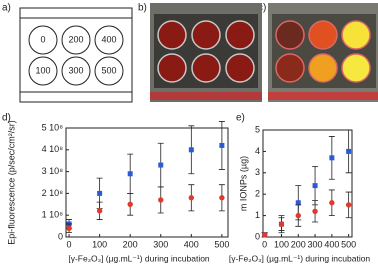  Describe the element at coordinates (142, 8) in the screenshot. I see `panel-label: b)` at that location.